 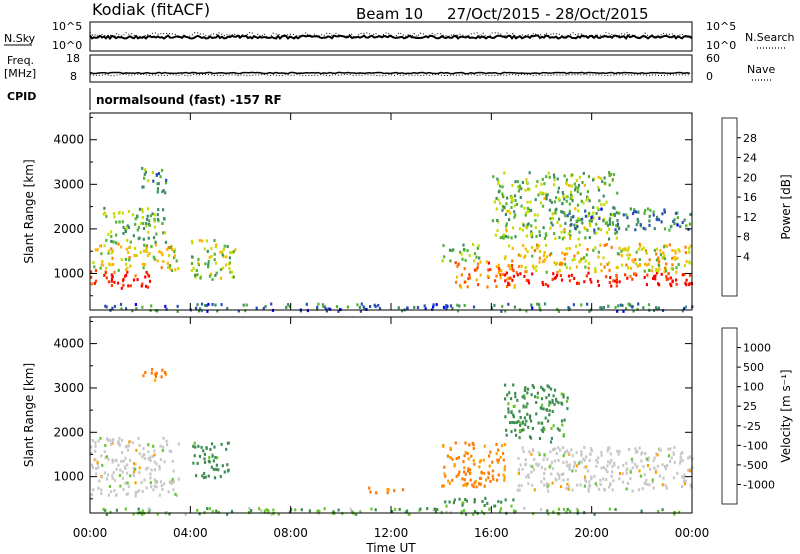 What do you see at coordinates (746, 237) in the screenshot?
I see `colorbar-tick-label: 8` at bounding box center [746, 237].